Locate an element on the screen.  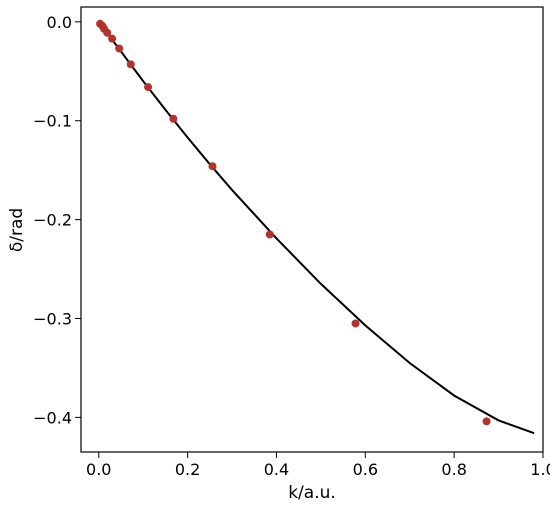
y-tick-label: 0.0 is located at coordinates (59, 22).